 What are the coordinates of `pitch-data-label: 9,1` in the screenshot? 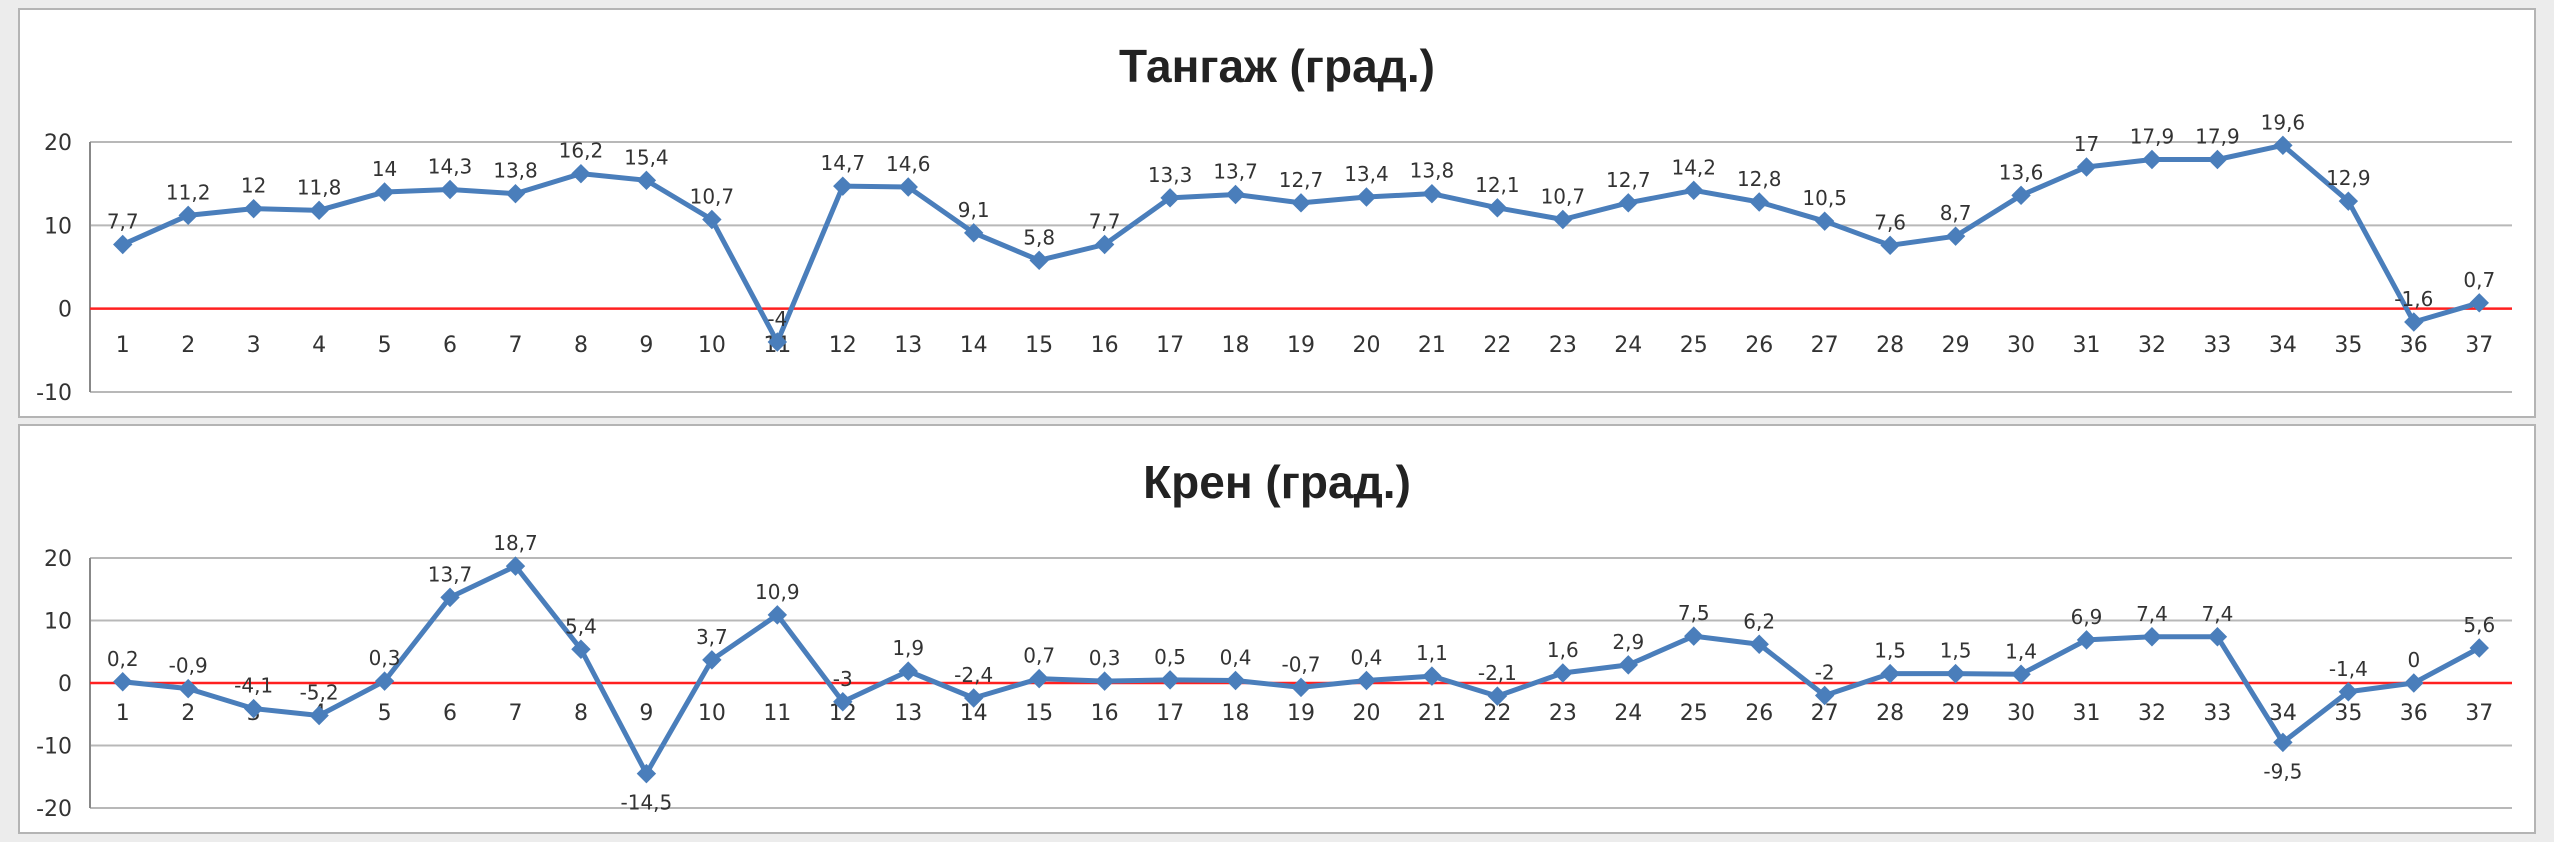 It's located at (974, 210).